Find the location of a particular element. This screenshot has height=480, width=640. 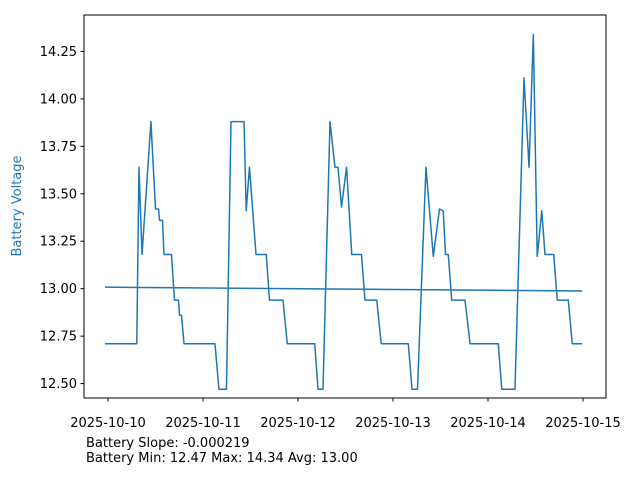

y-tick-label: 12.50 is located at coordinates (58, 384).